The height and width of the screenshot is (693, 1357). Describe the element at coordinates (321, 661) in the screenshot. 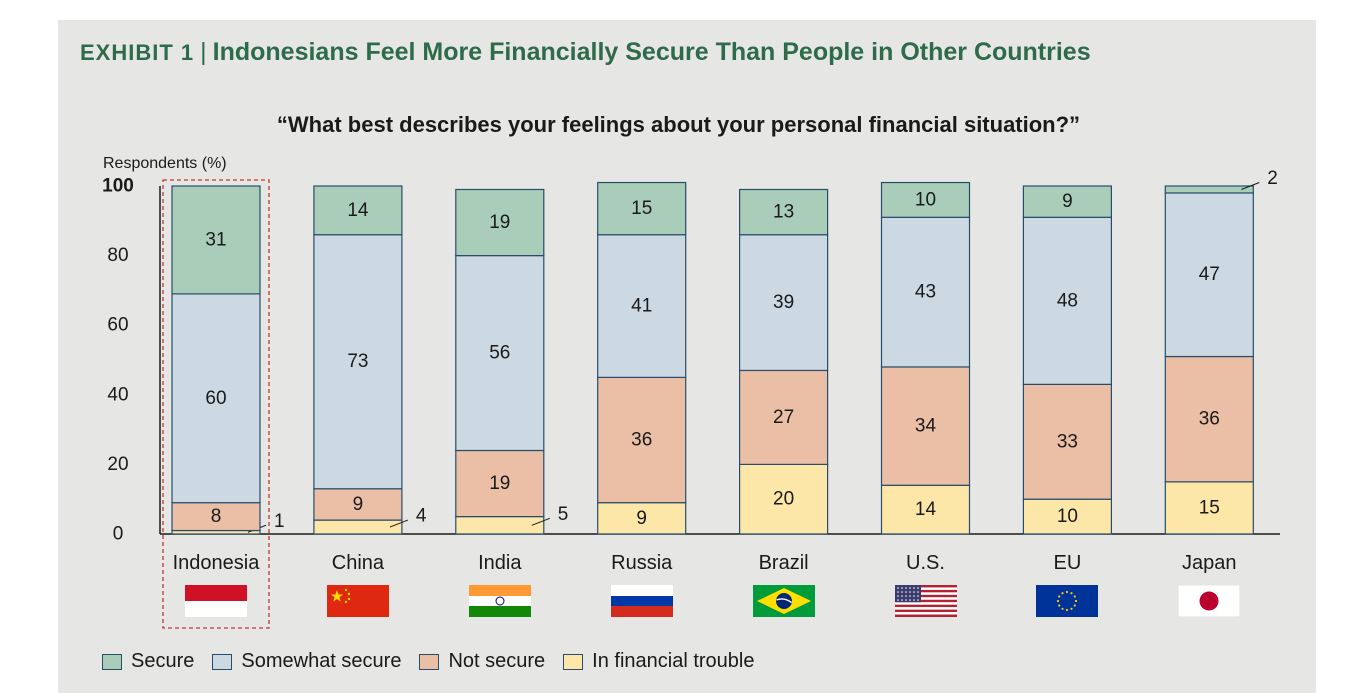

I see `legend-label: Somewhat secure` at that location.